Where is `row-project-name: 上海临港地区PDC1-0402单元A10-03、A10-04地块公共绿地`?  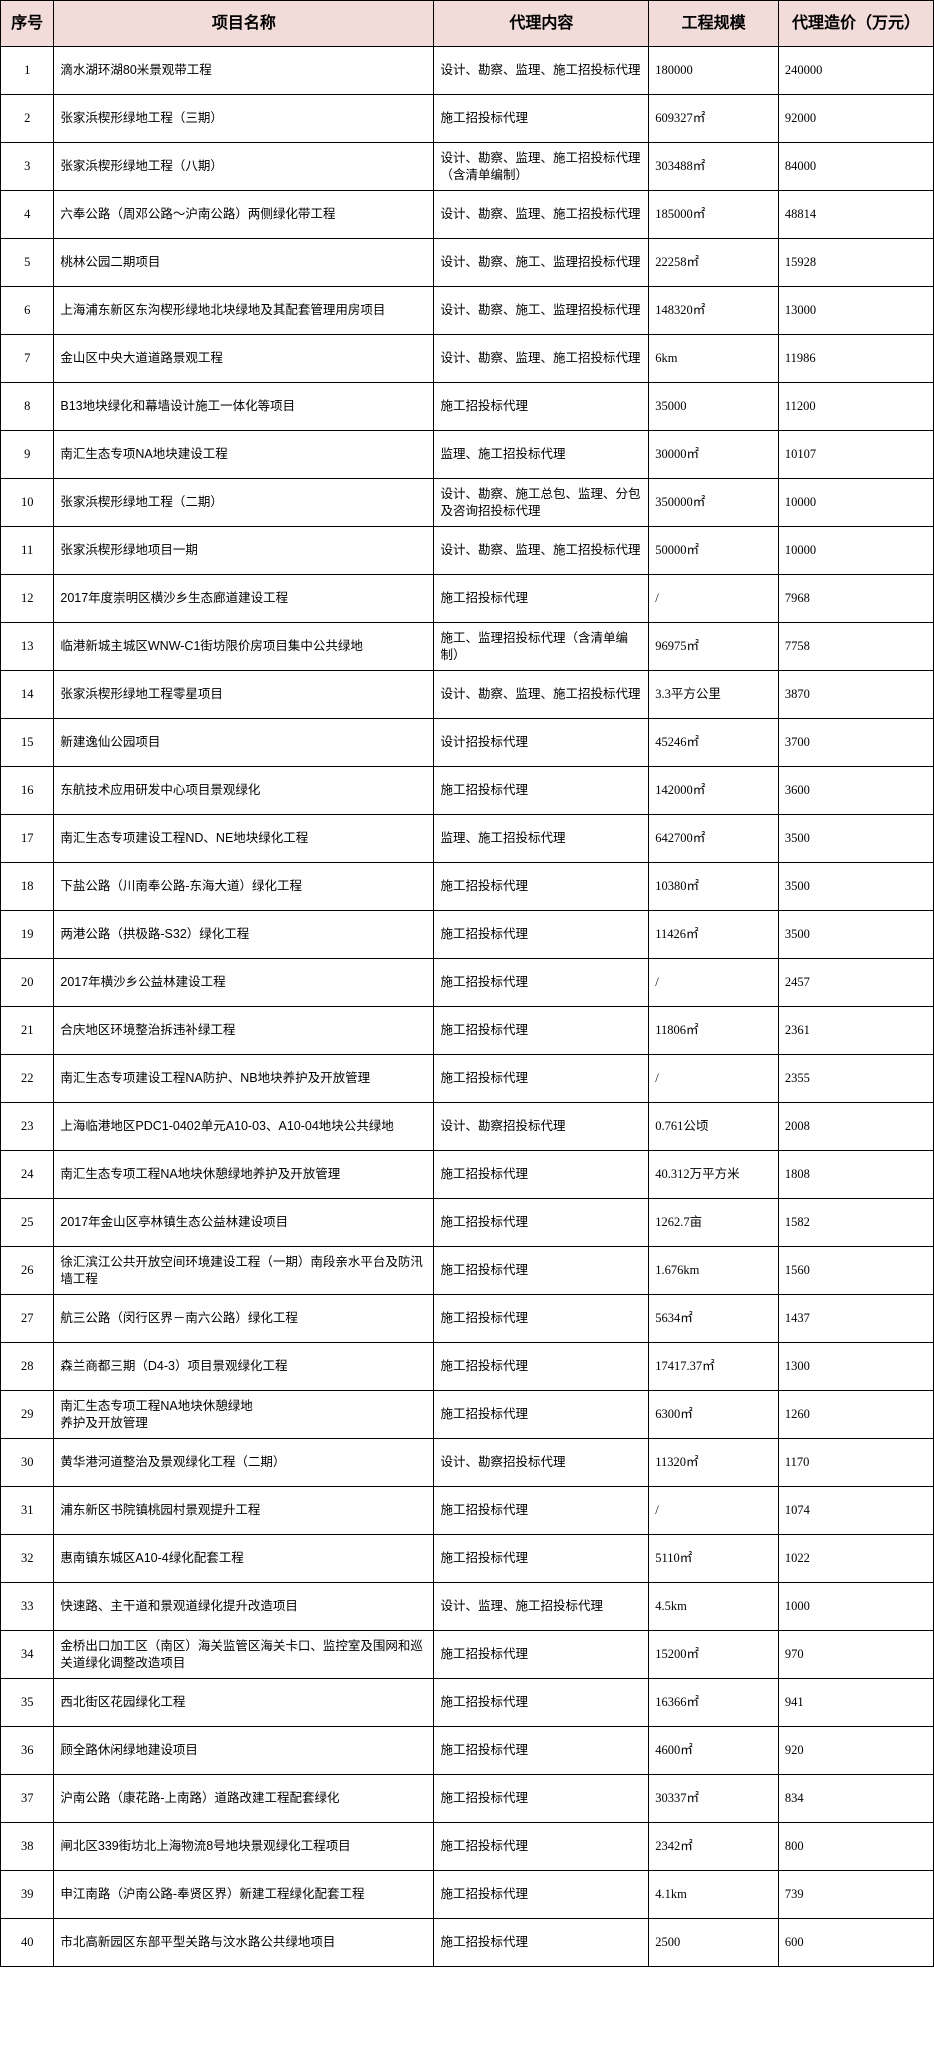 row-project-name: 上海临港地区PDC1-0402单元A10-03、A10-04地块公共绿地 is located at coordinates (244, 1126).